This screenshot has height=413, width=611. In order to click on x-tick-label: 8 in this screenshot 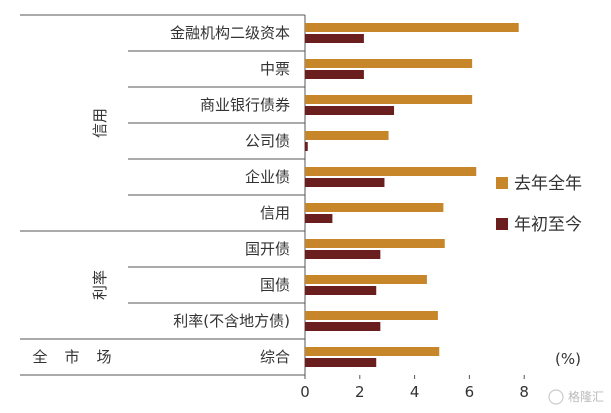, I will do `click(524, 392)`.